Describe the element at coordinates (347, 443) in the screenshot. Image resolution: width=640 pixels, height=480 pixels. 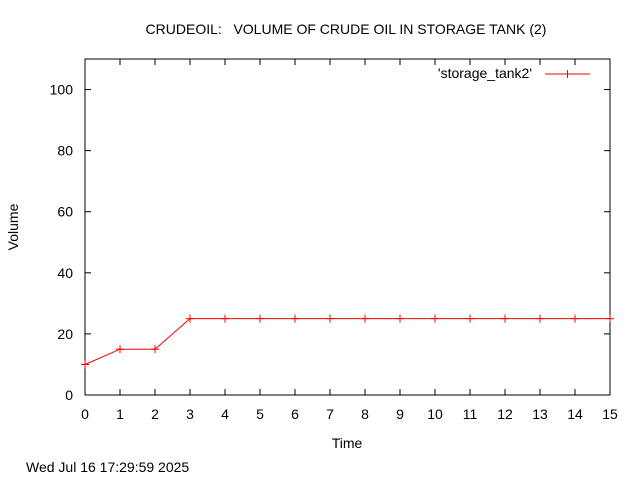
I see `x-axis-label: Time` at that location.